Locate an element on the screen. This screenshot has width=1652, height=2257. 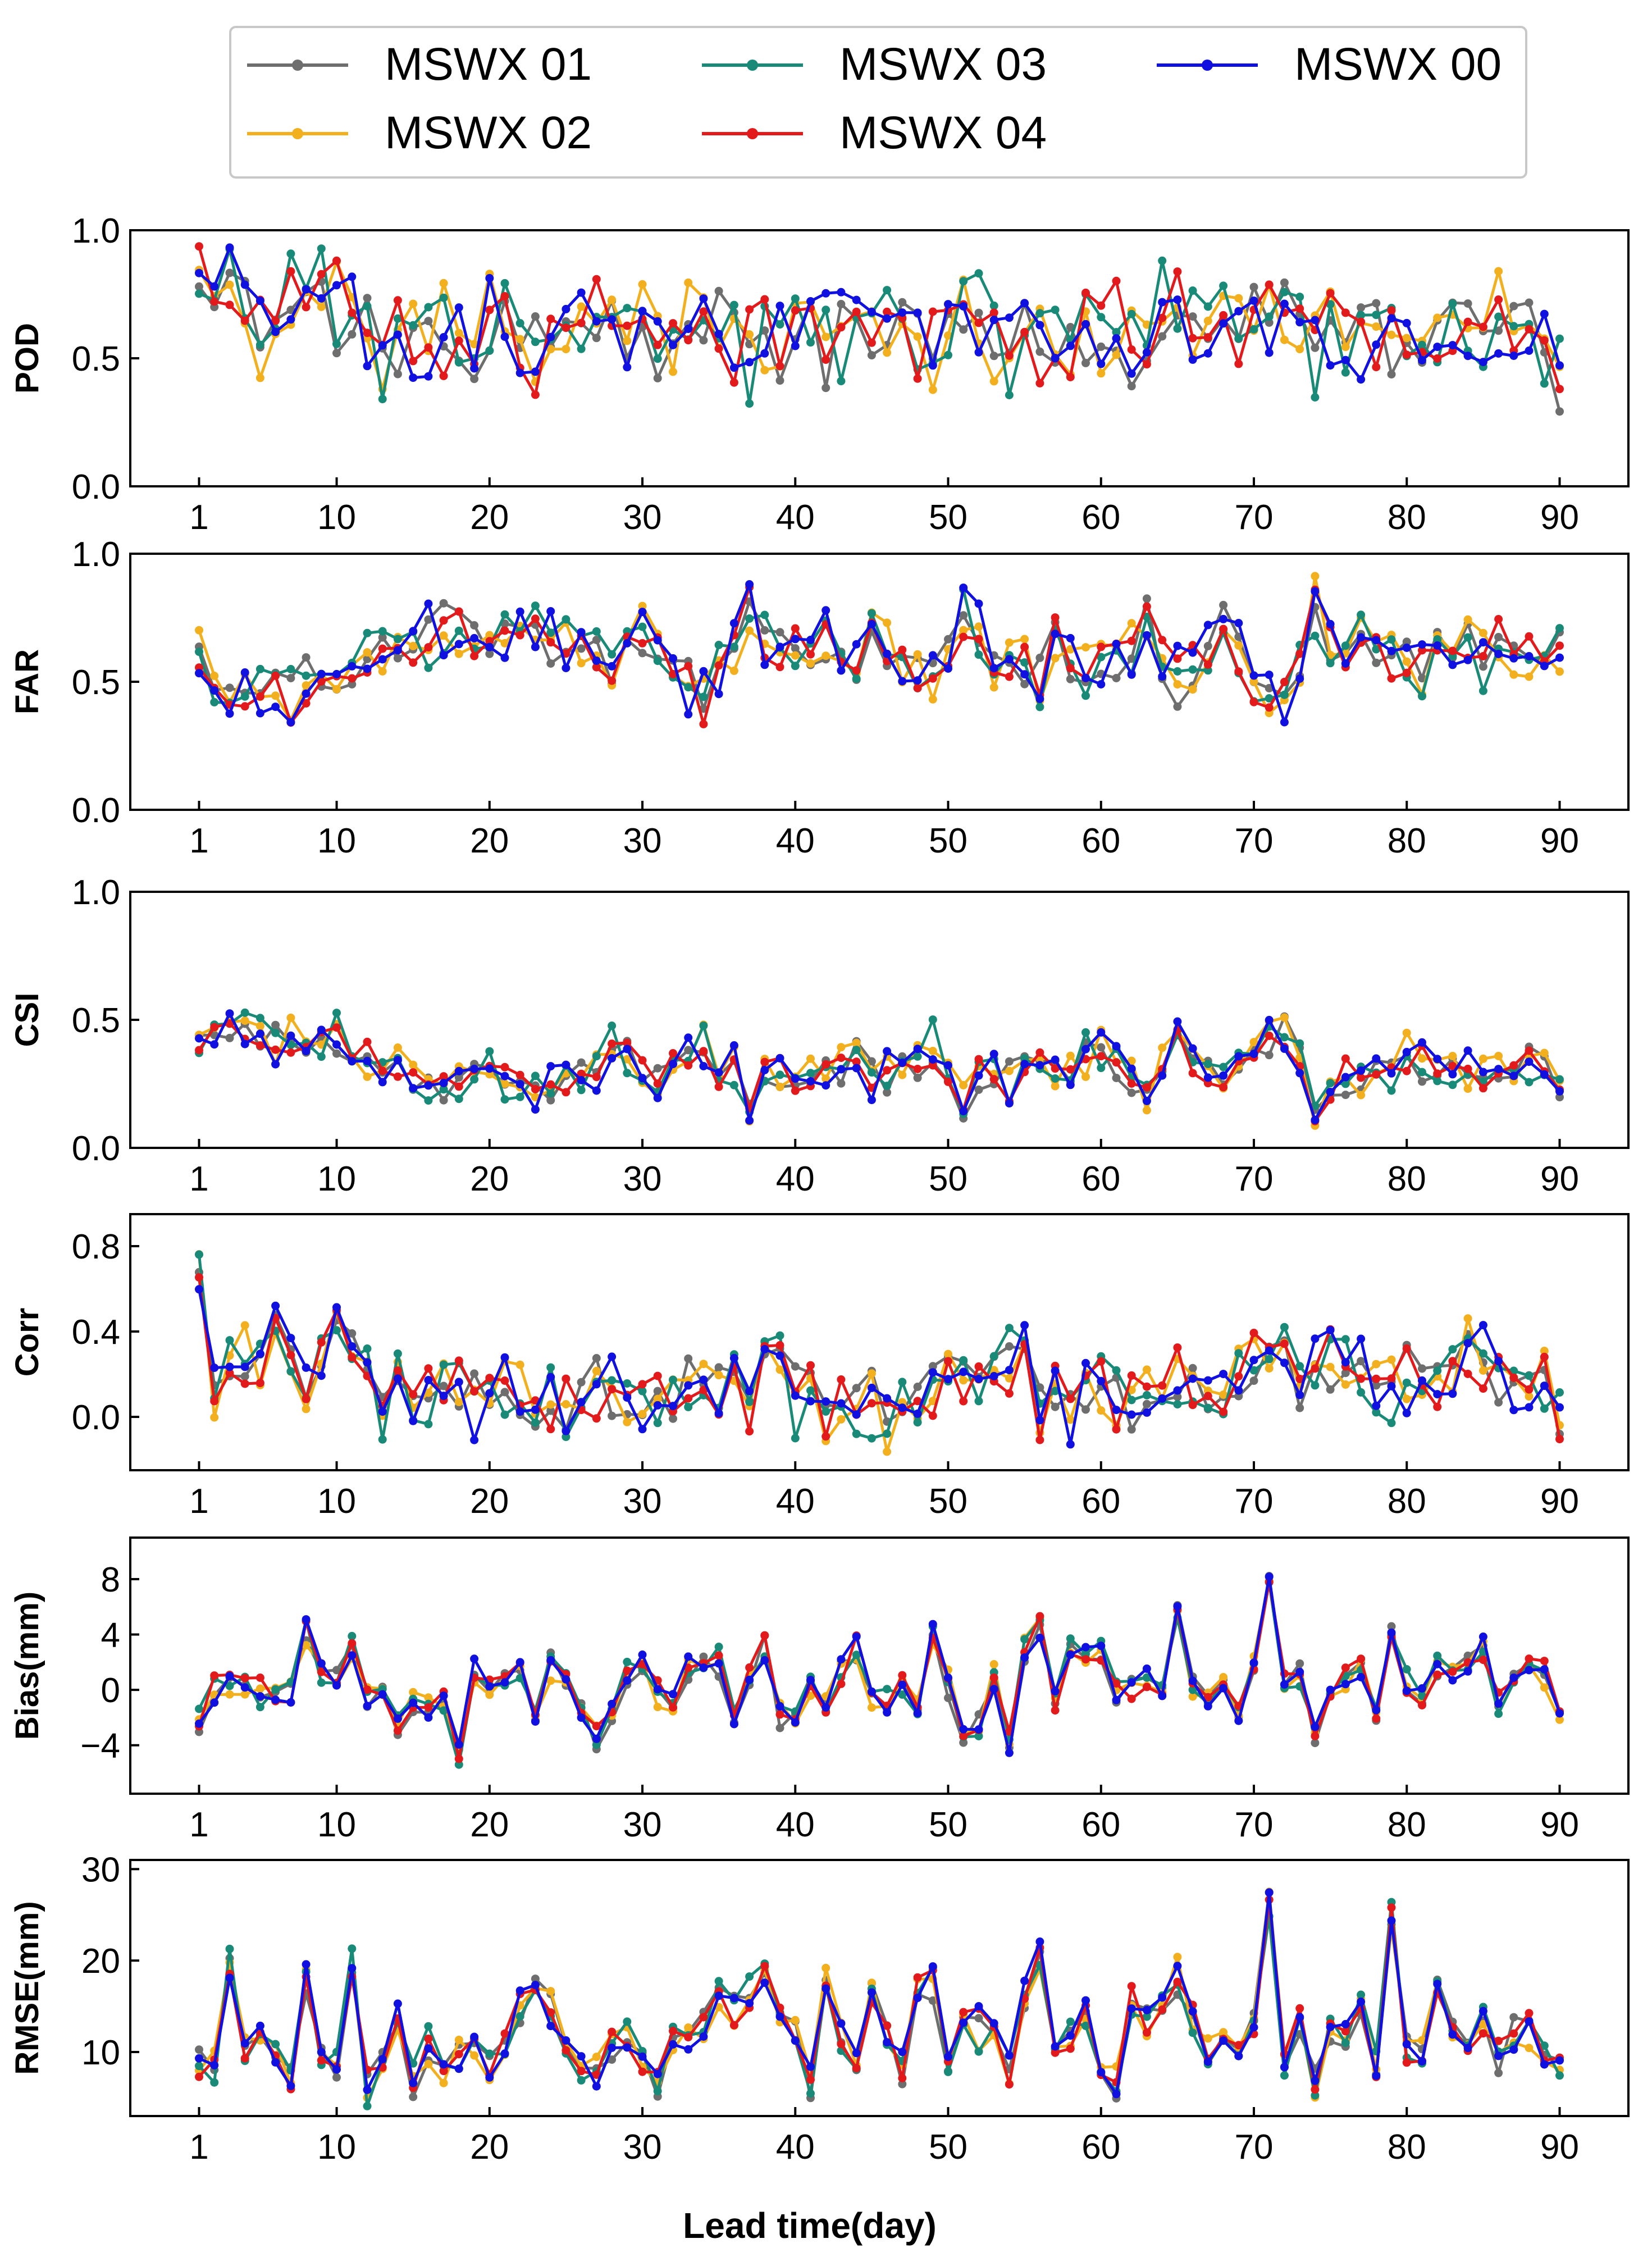
x-tick-label: 1 is located at coordinates (198, 2147).